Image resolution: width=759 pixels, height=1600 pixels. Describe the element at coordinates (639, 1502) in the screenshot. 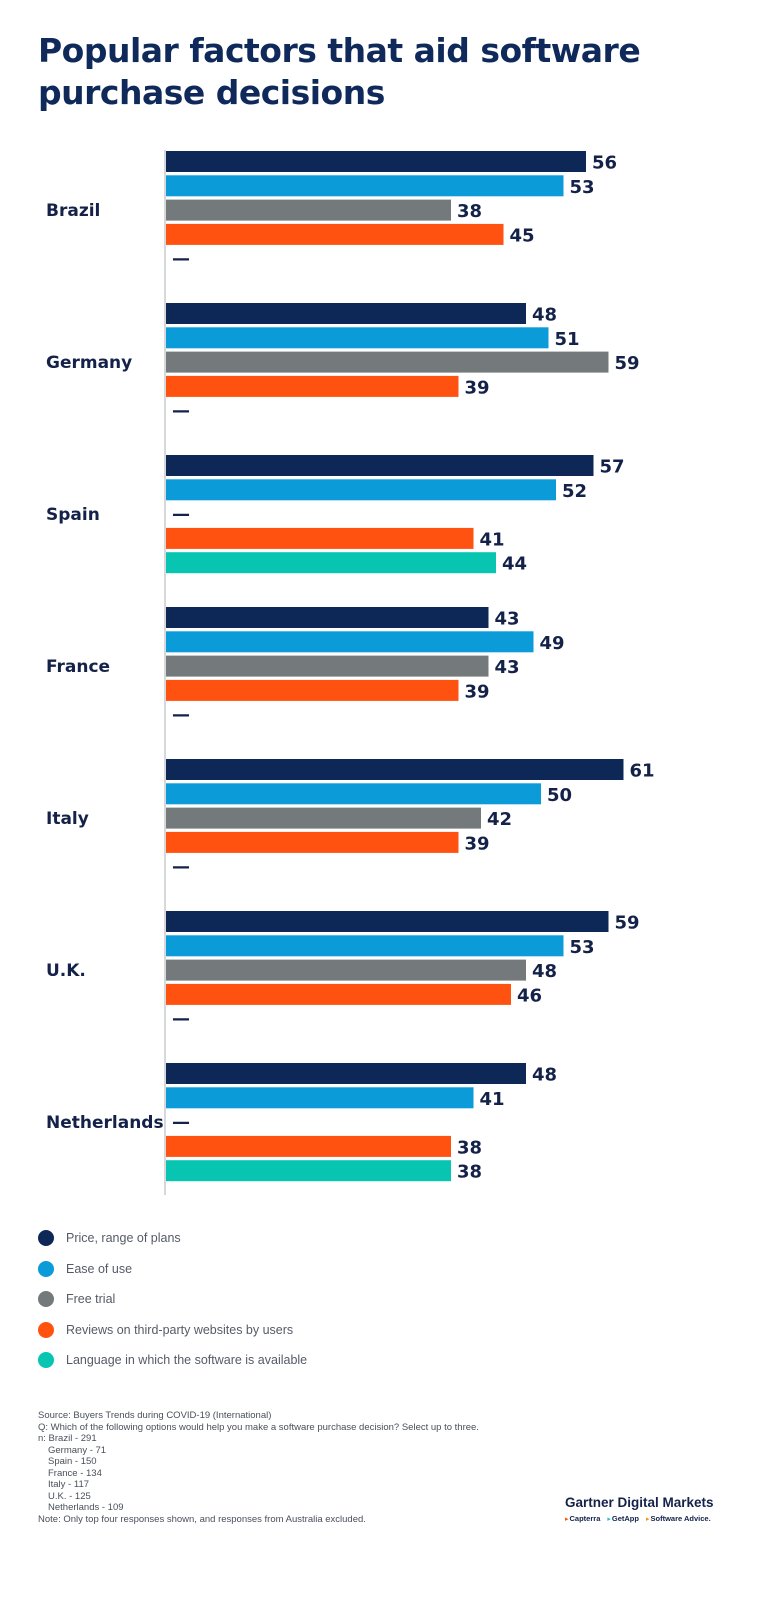

I see `brand-name: Gartner Digital Markets` at that location.